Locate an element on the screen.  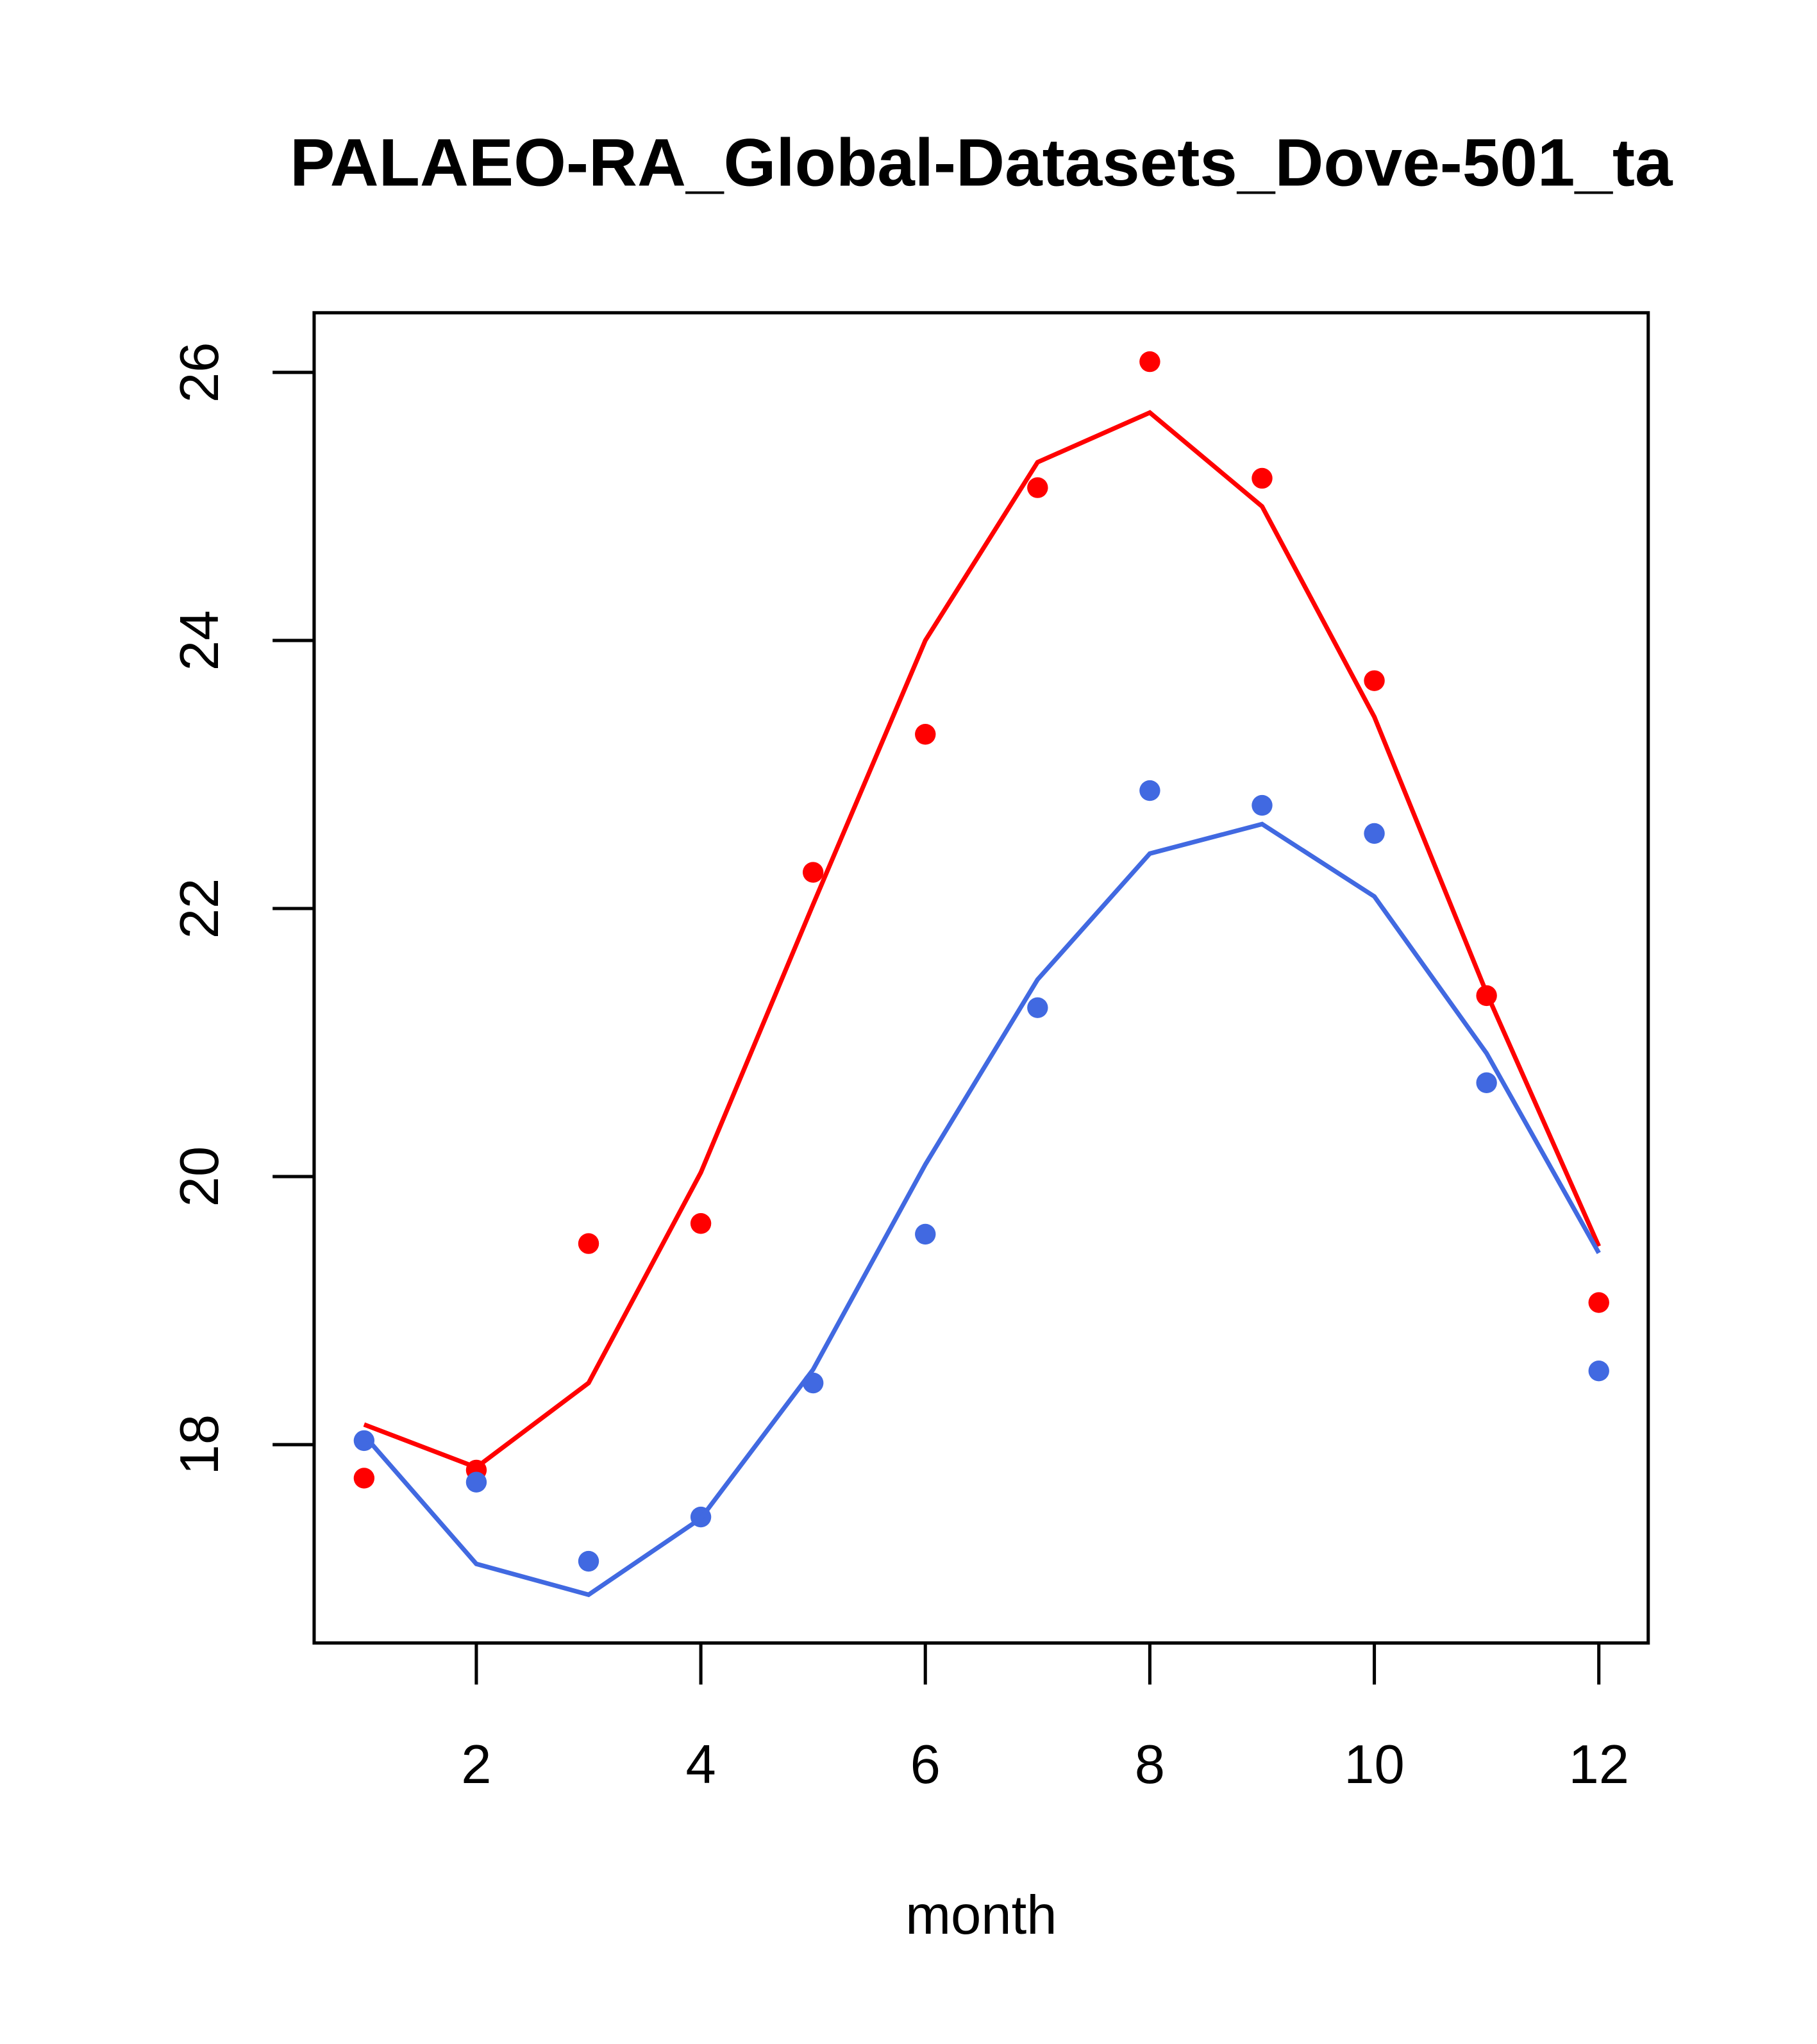
y-tick-label: 26 is located at coordinates (200, 372).